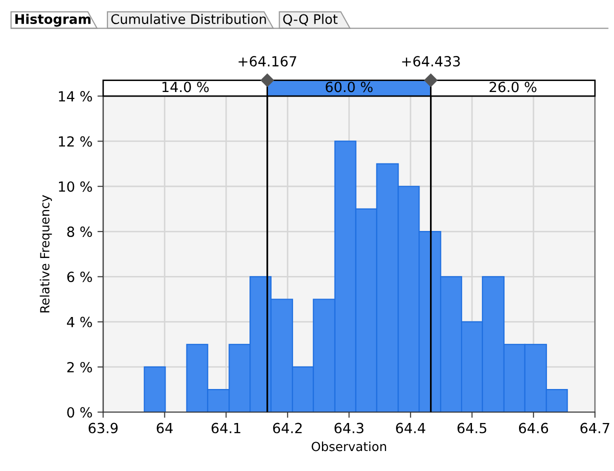 This screenshot has height=471, width=614. Describe the element at coordinates (79, 277) in the screenshot. I see `y-tick-label: 6 %` at that location.